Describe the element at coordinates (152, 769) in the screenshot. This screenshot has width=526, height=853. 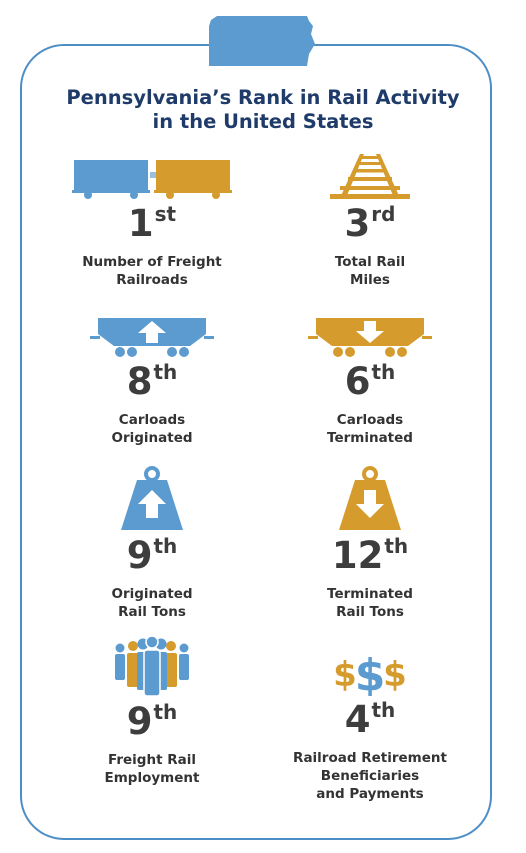
I see `stat-label: Freight Rail Employment` at that location.